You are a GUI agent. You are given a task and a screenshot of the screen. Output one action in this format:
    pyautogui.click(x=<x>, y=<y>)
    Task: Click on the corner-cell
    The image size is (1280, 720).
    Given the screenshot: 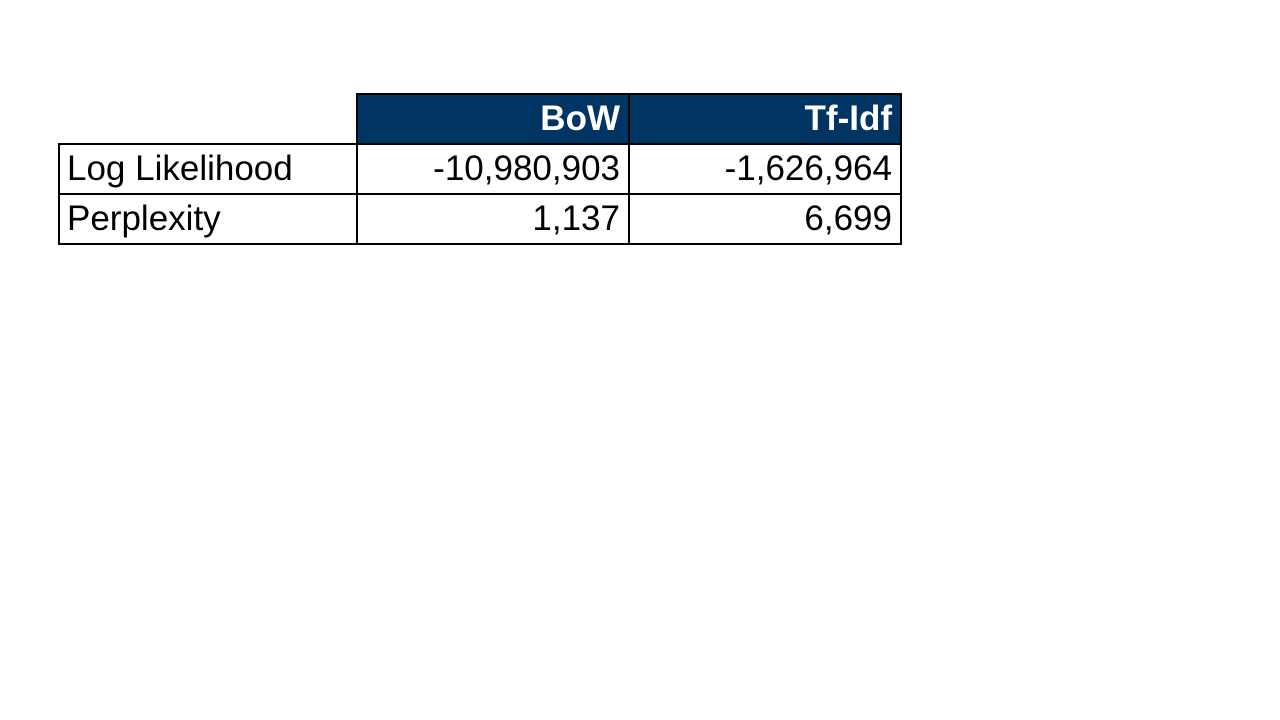 What is the action you would take?
    pyautogui.click(x=208, y=119)
    